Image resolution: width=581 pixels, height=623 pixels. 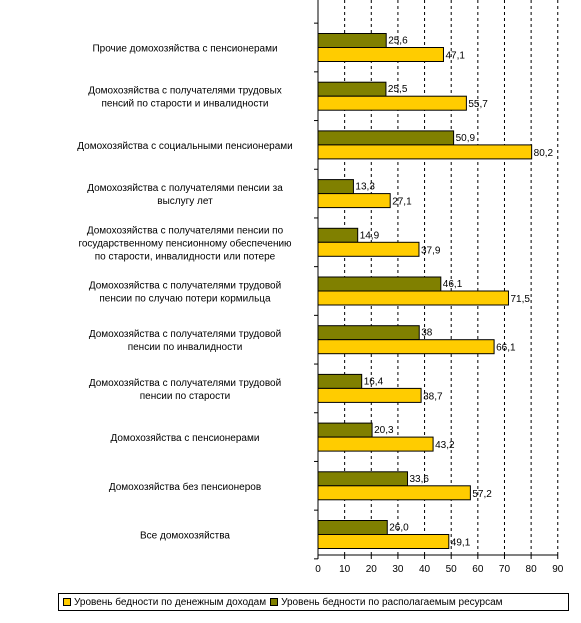 I want to click on data-label-monetary: 66,1, so click(x=506, y=348).